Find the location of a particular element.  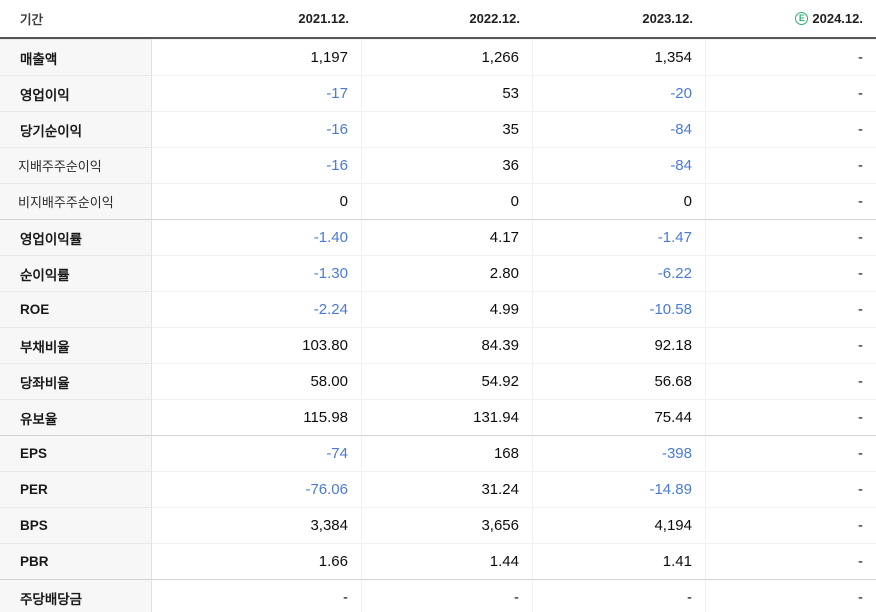

table-row: EPS -74 168 -398- is located at coordinates (438, 453).